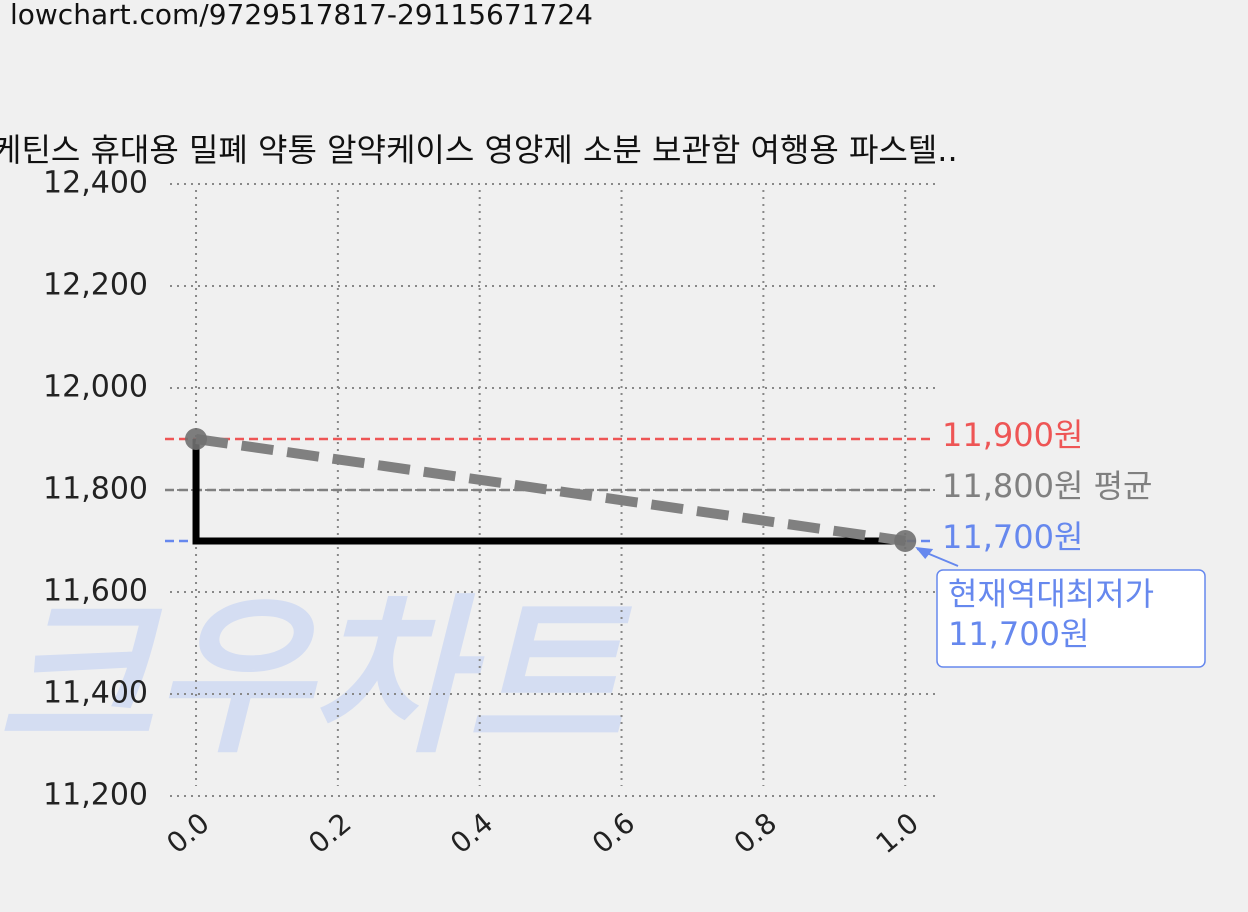 Image resolution: width=1248 pixels, height=912 pixels. I want to click on annotation-box, so click(1071, 618).